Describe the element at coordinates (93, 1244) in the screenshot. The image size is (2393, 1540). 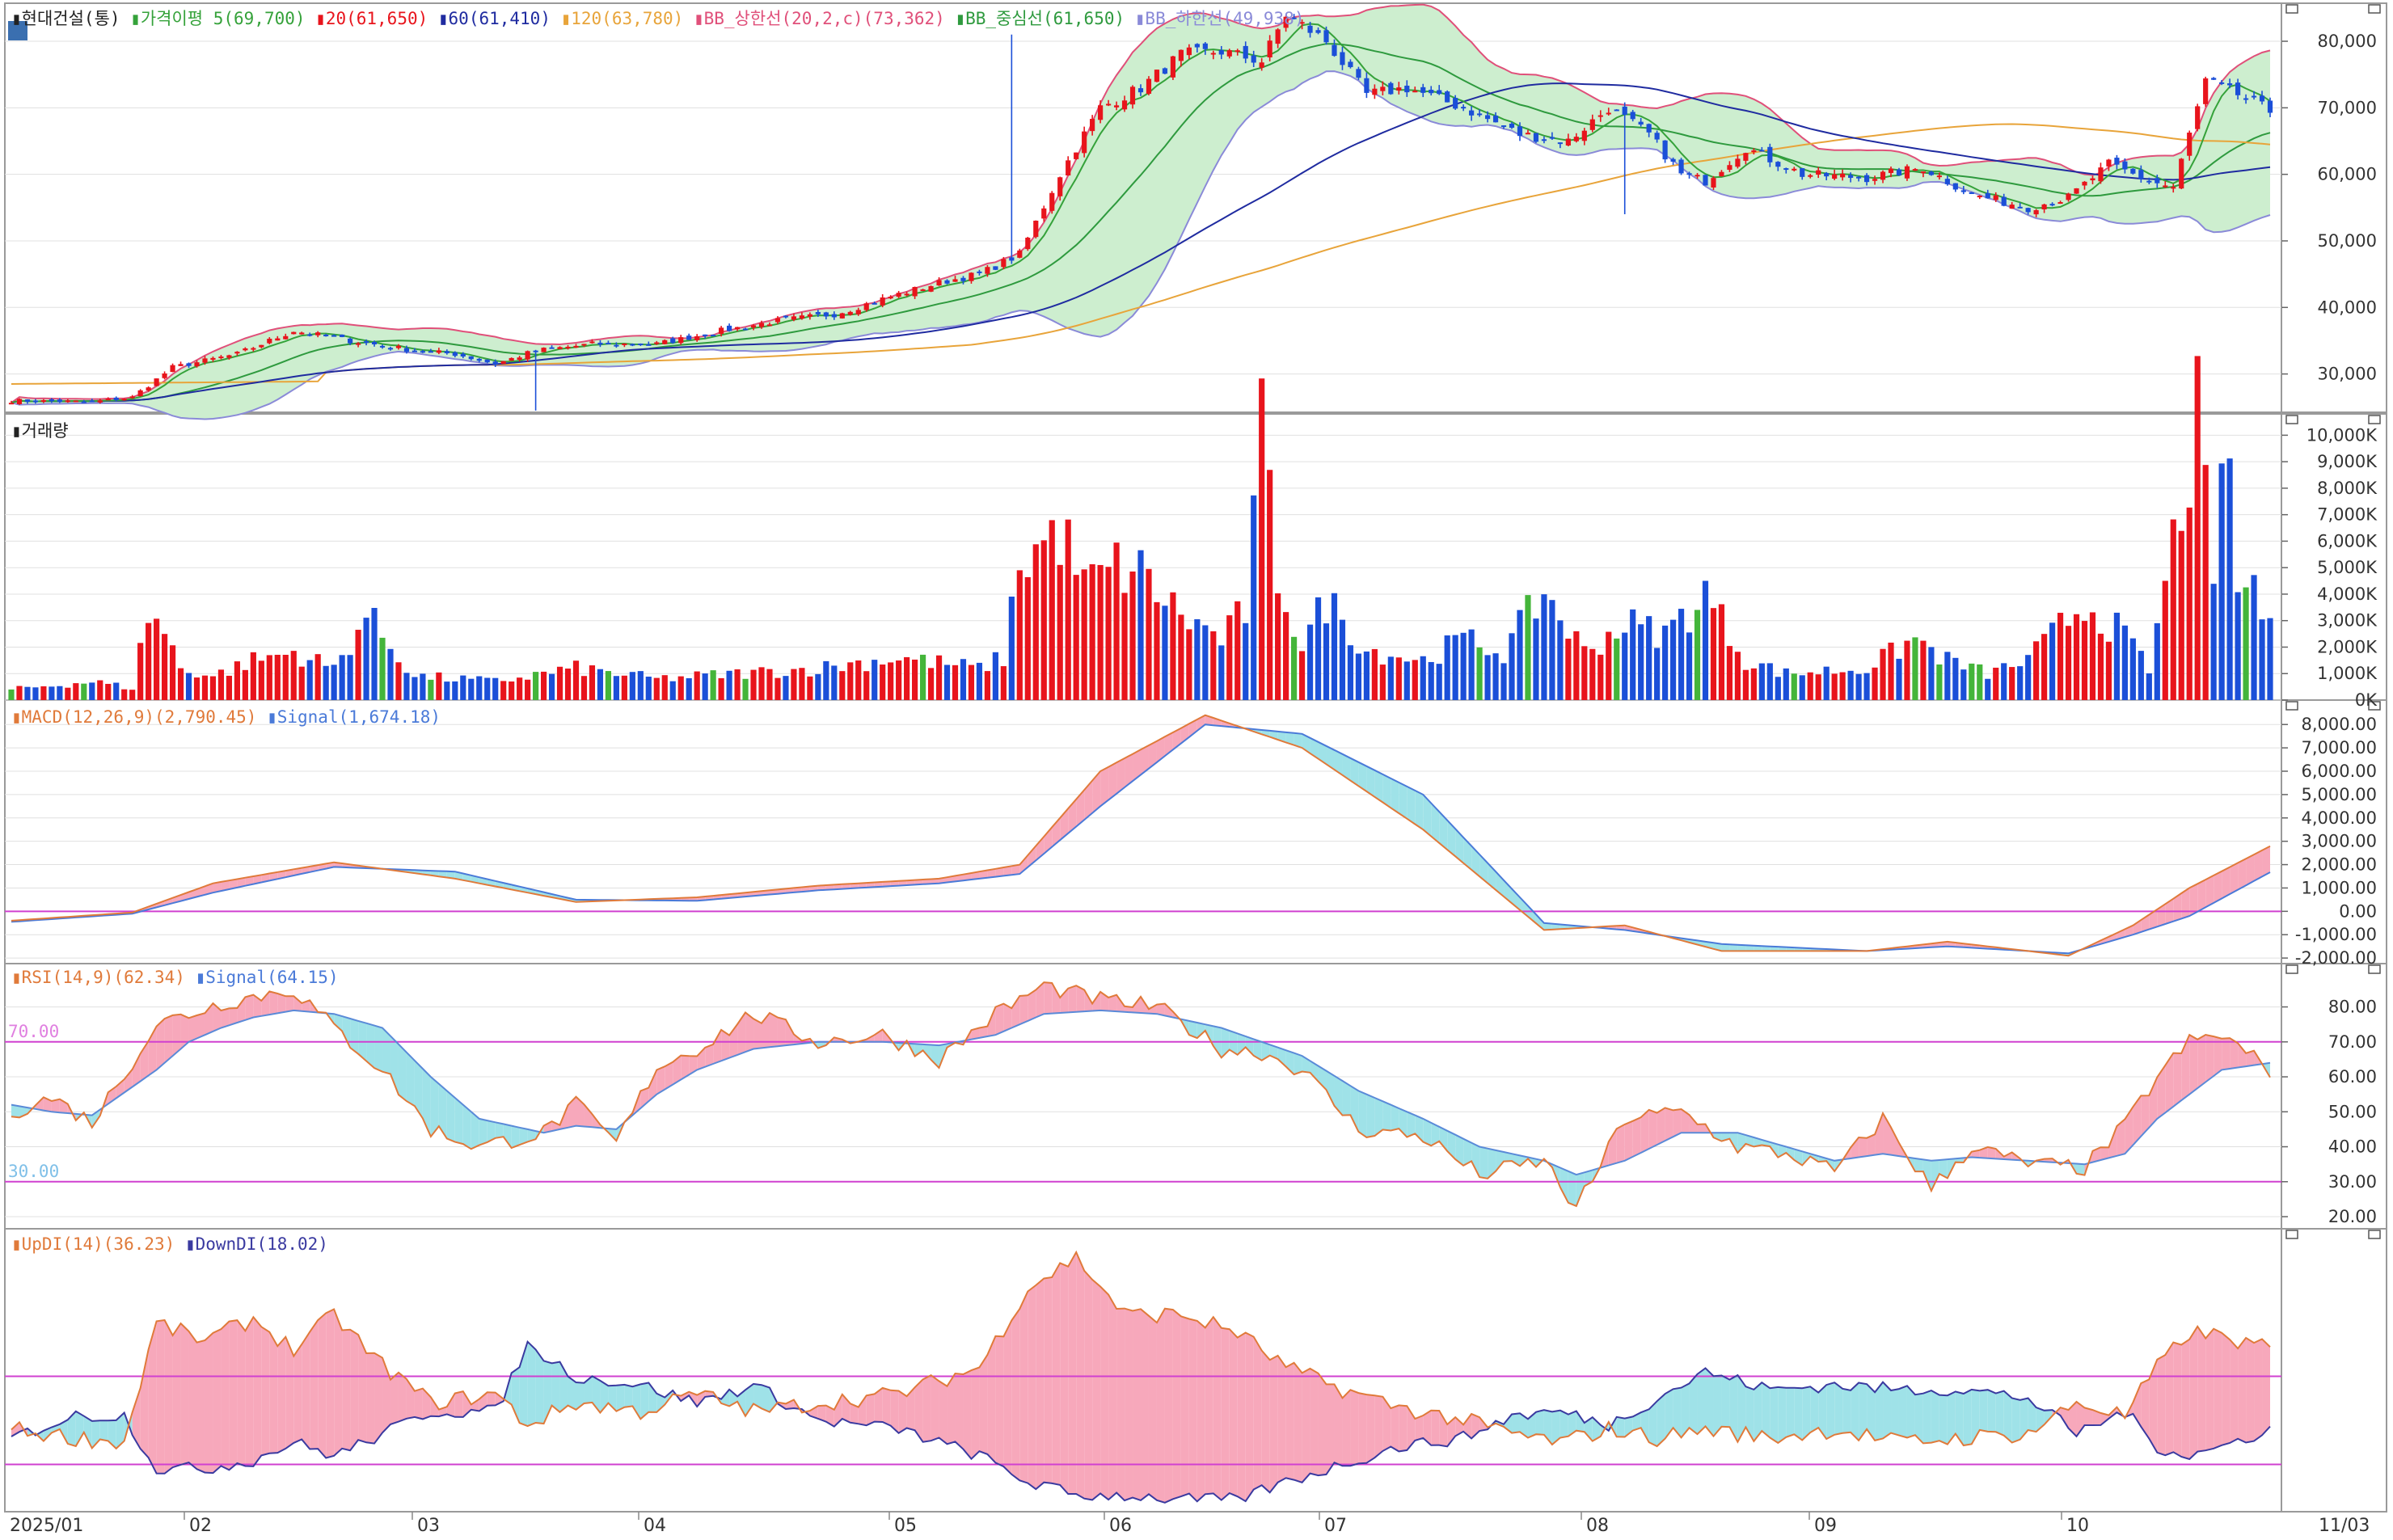
I see `legend-item: ▮UpDI(14)(36.23)` at that location.